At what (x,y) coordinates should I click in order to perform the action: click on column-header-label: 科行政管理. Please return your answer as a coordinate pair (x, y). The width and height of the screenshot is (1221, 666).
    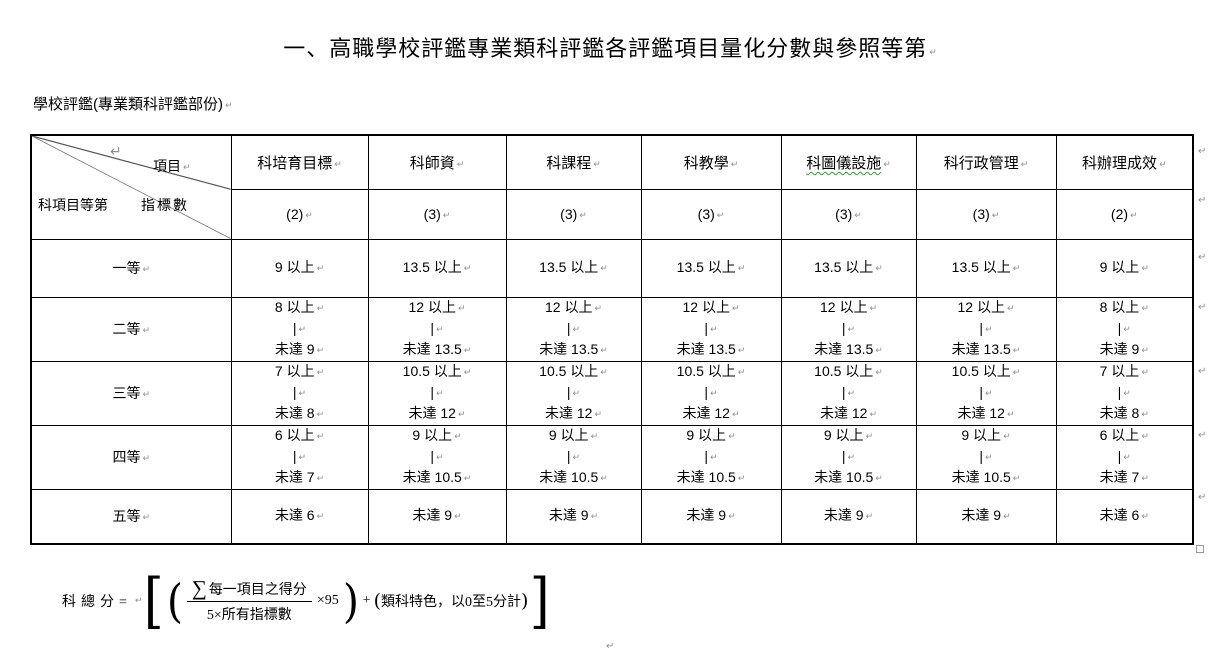
    Looking at the image, I should click on (981, 163).